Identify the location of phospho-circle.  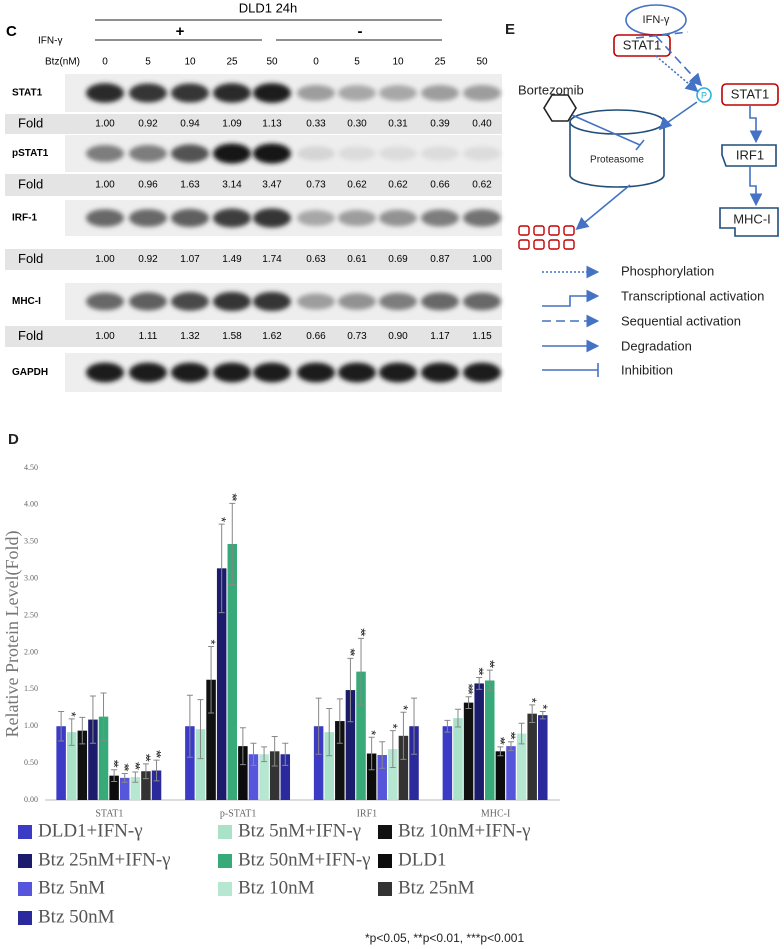
(704, 95).